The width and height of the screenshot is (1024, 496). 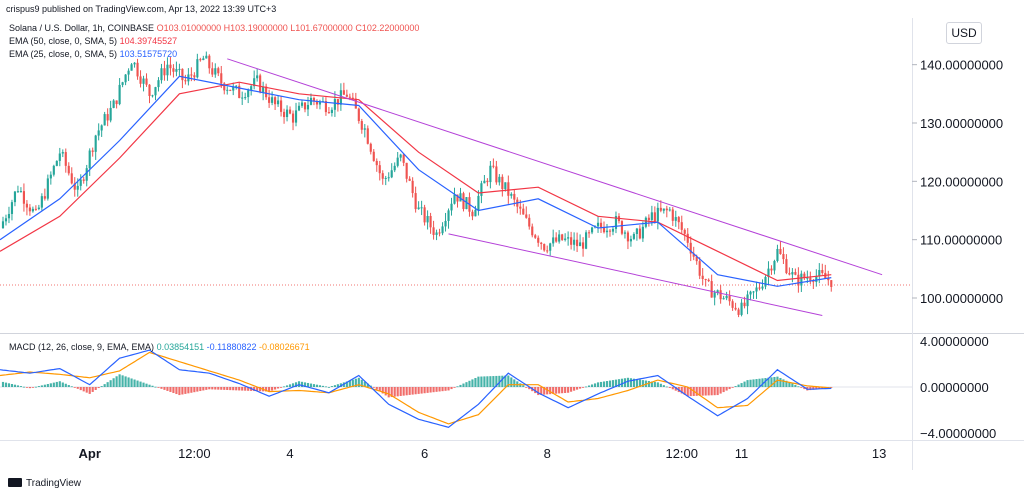 What do you see at coordinates (964, 33) in the screenshot?
I see `currency-button: USD` at bounding box center [964, 33].